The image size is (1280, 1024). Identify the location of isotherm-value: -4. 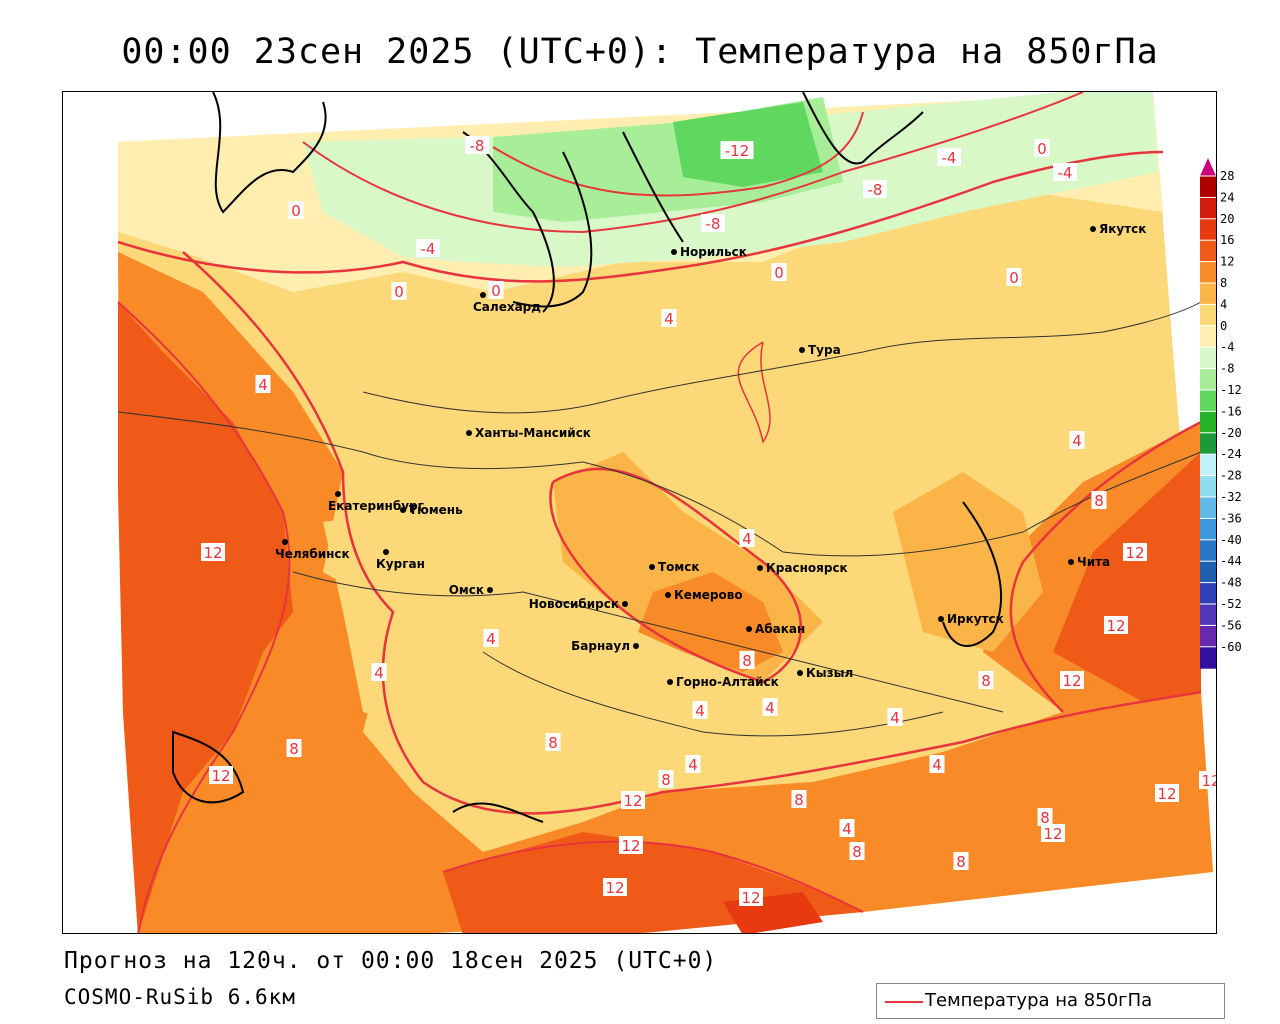
(428, 249).